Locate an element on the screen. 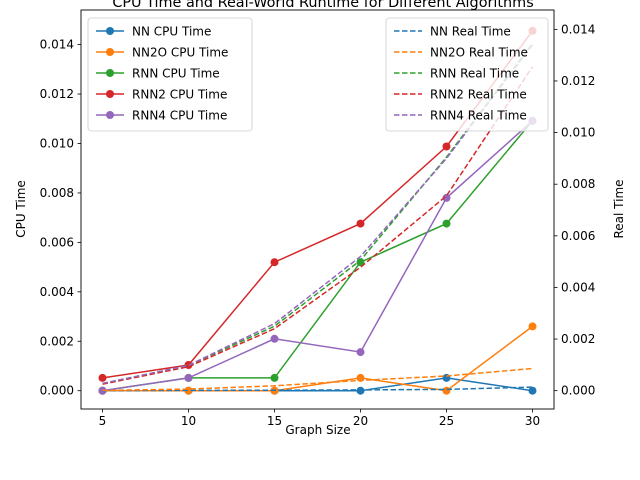 This screenshot has width=640, height=480. y-left-tick-label: 0.004 is located at coordinates (57, 292).